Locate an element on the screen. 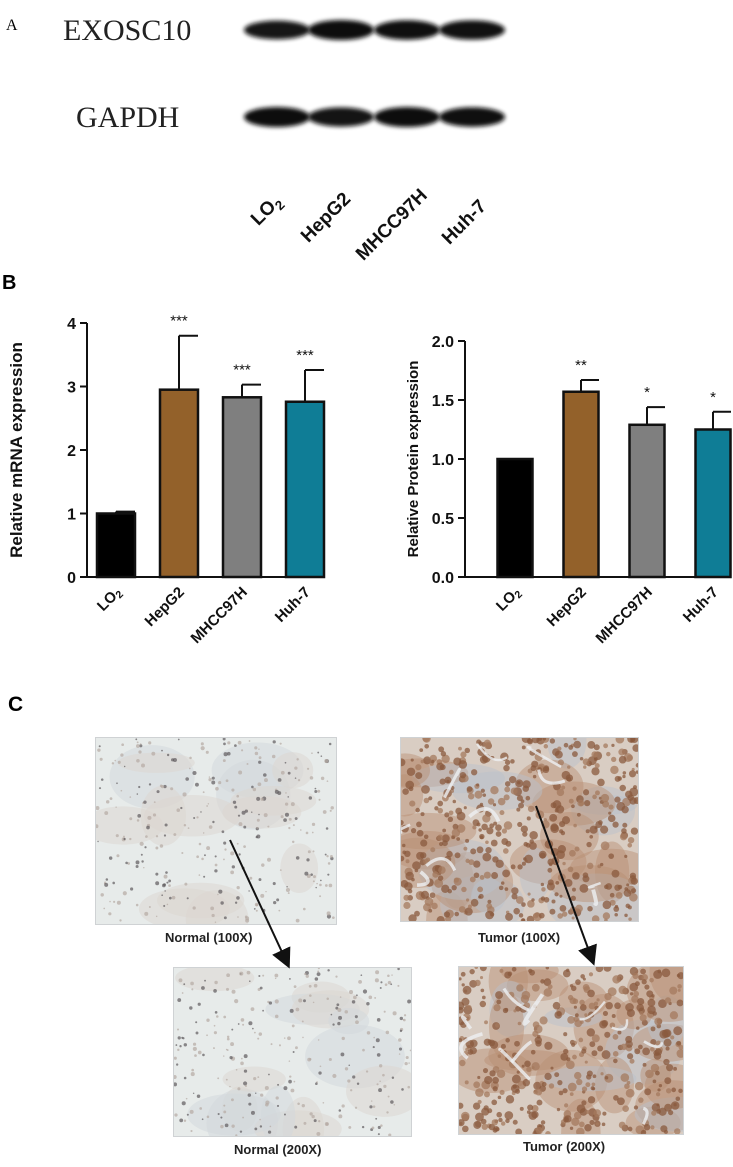  significance-label-3: * is located at coordinates (713, 397).